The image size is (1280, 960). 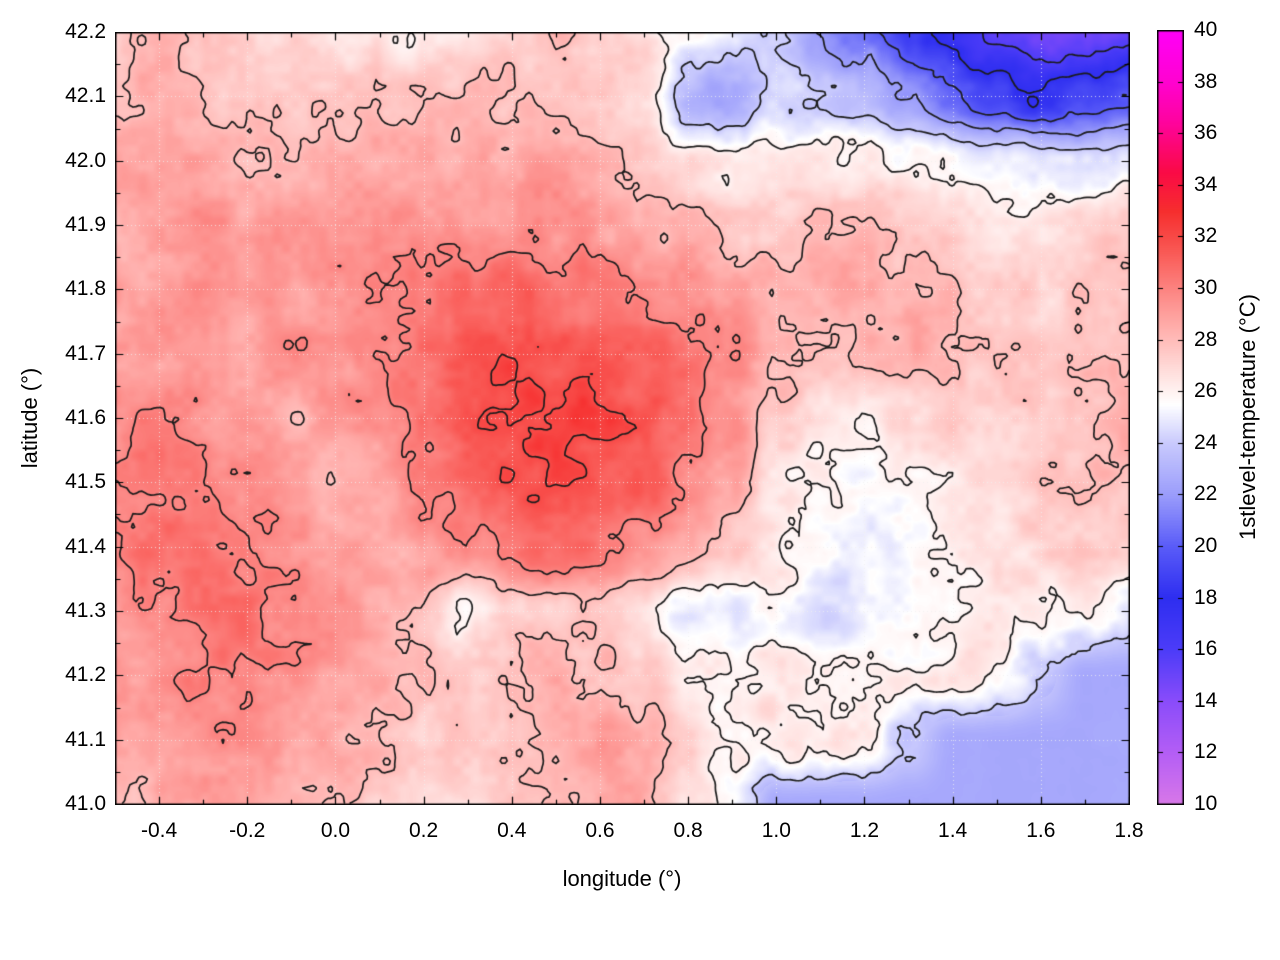 What do you see at coordinates (600, 830) in the screenshot?
I see `xtick-label: 0.6` at bounding box center [600, 830].